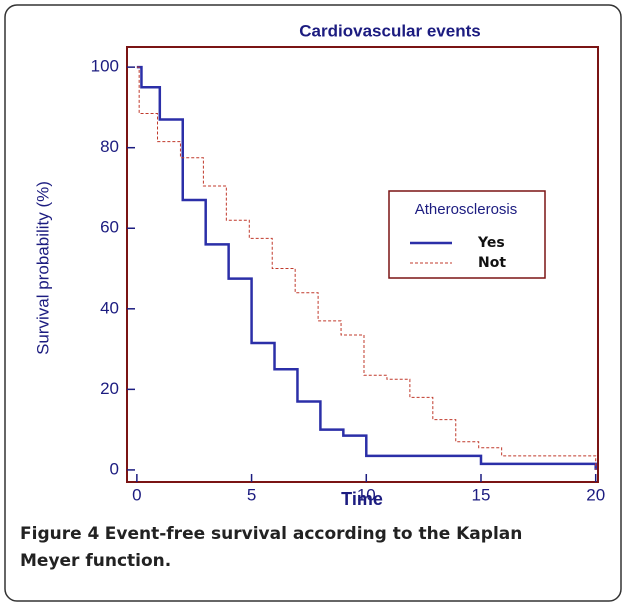 The image size is (627, 607). What do you see at coordinates (109, 388) in the screenshot?
I see `y-tick-label: 20` at bounding box center [109, 388].